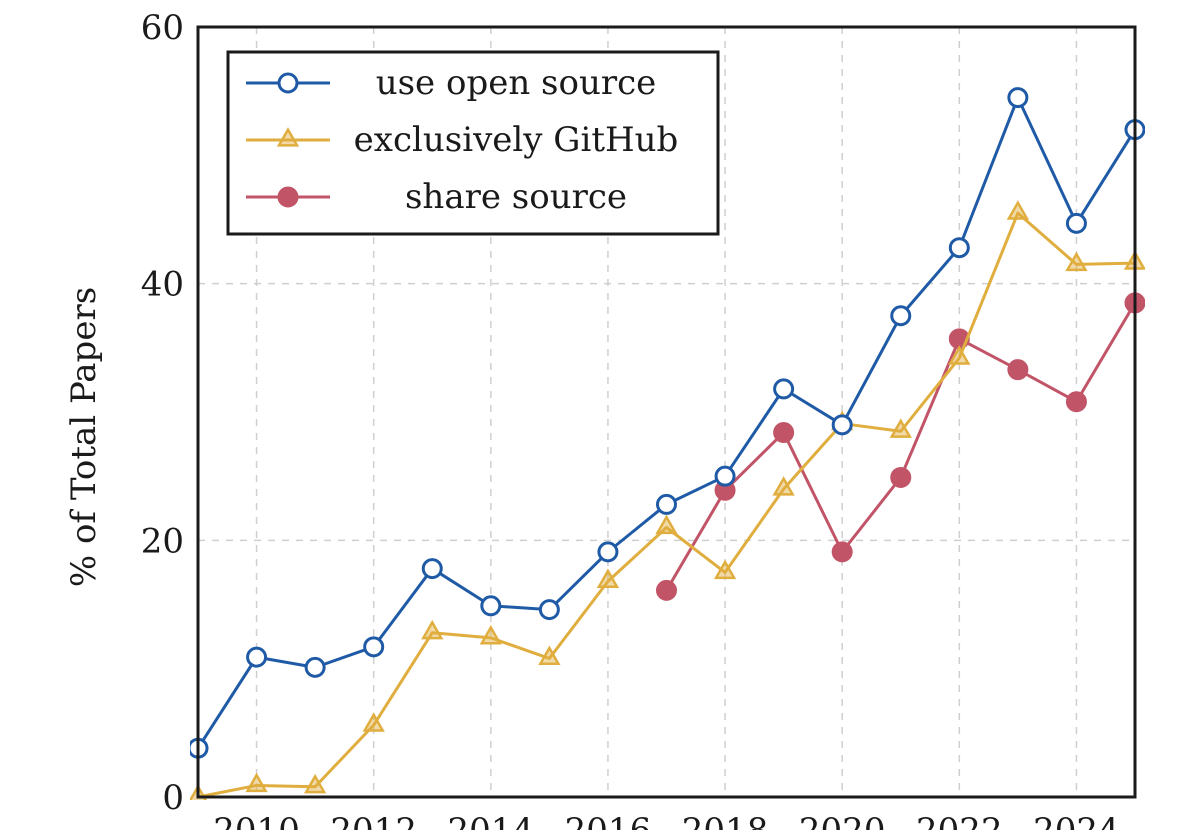 The height and width of the screenshot is (835, 1200). Describe the element at coordinates (162, 285) in the screenshot. I see `y-tick-label: 40` at that location.